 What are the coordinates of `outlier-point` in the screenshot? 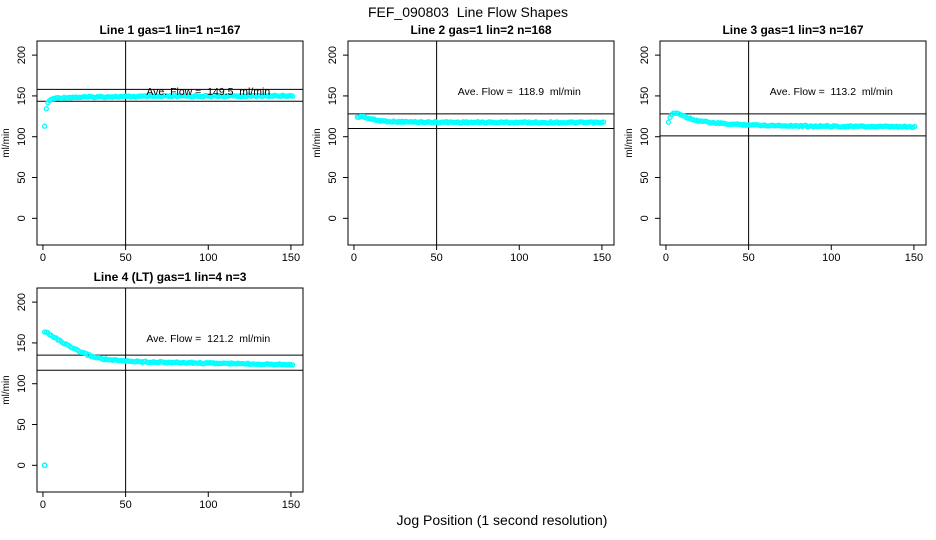 It's located at (44, 465).